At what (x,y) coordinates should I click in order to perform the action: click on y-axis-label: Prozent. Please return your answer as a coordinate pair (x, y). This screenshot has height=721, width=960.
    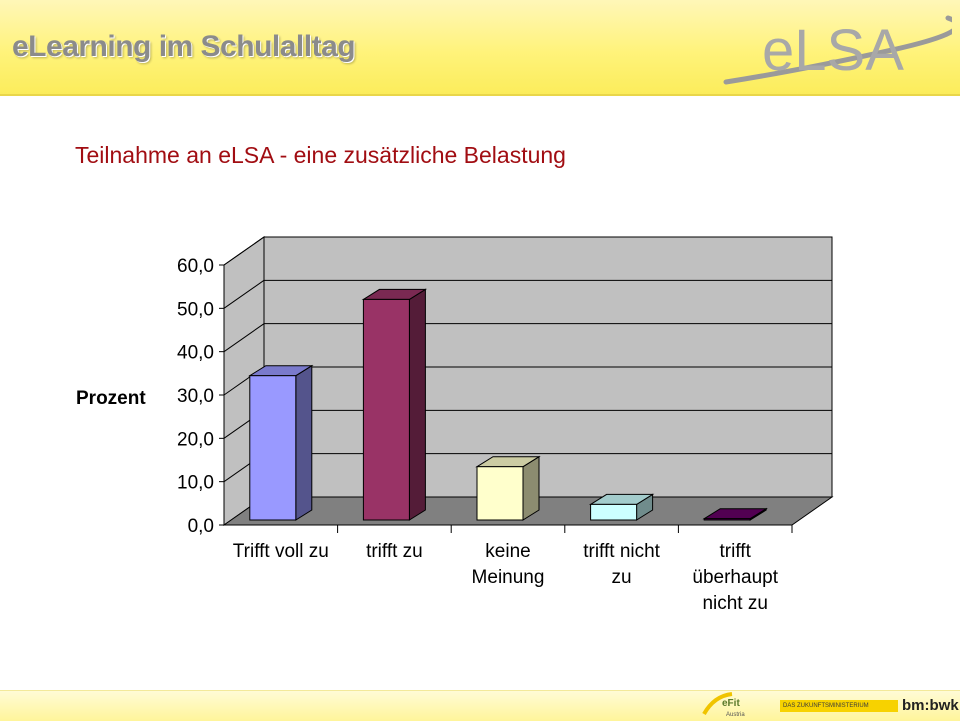
    Looking at the image, I should click on (111, 398).